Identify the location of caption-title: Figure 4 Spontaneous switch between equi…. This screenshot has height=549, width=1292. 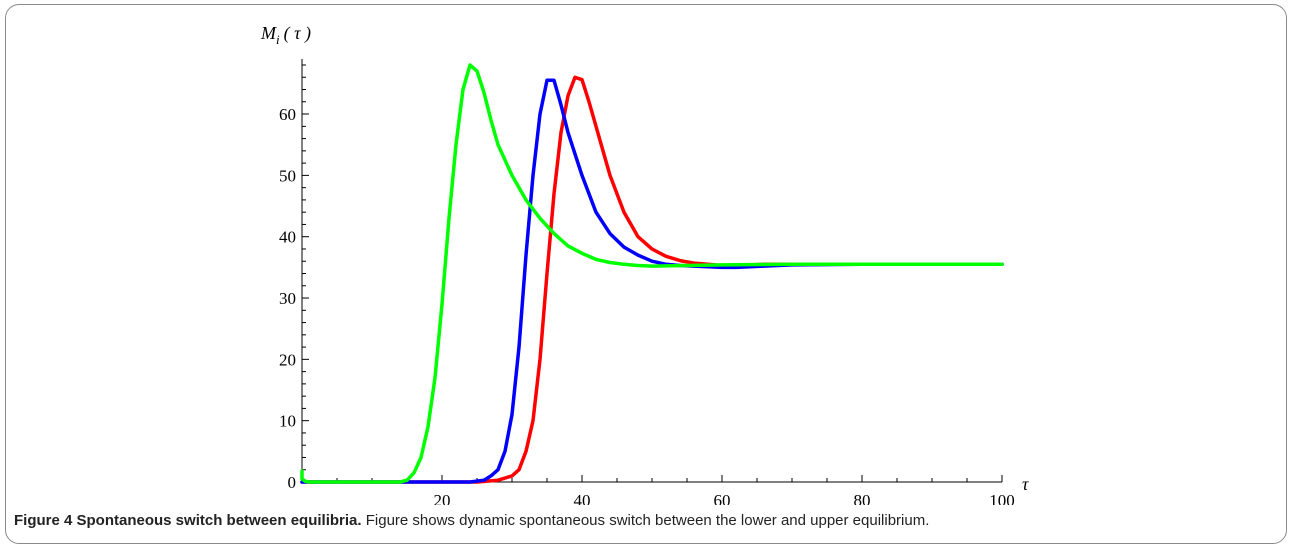
(188, 520).